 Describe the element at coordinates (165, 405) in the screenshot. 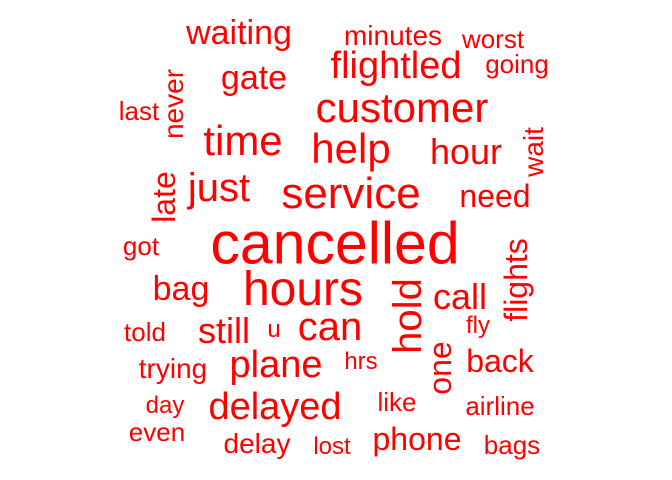

I see `word-day: day` at that location.